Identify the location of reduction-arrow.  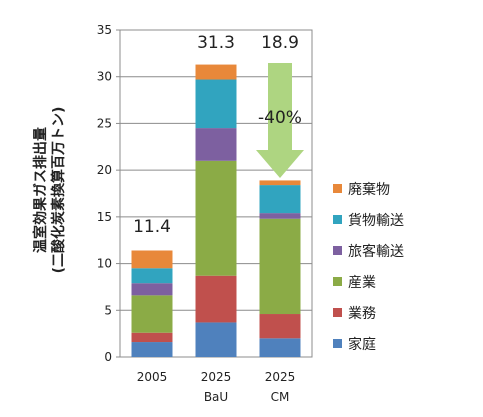
(280, 120).